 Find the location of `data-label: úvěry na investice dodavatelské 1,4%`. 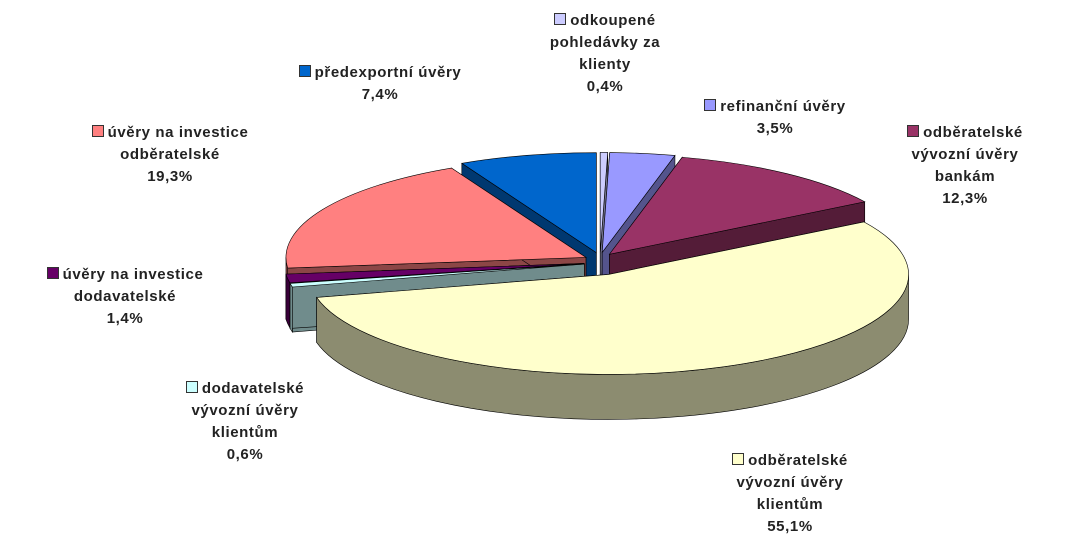

data-label: úvěry na investice dodavatelské 1,4% is located at coordinates (125, 297).